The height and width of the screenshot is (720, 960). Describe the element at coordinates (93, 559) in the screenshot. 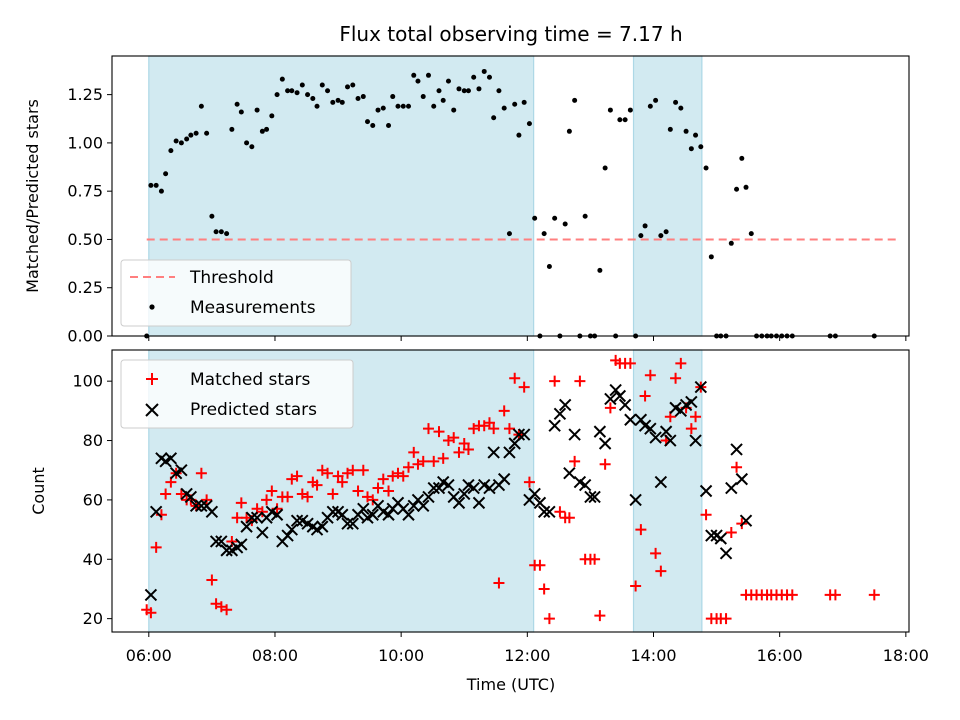

I see `y-tick-label: 40` at that location.